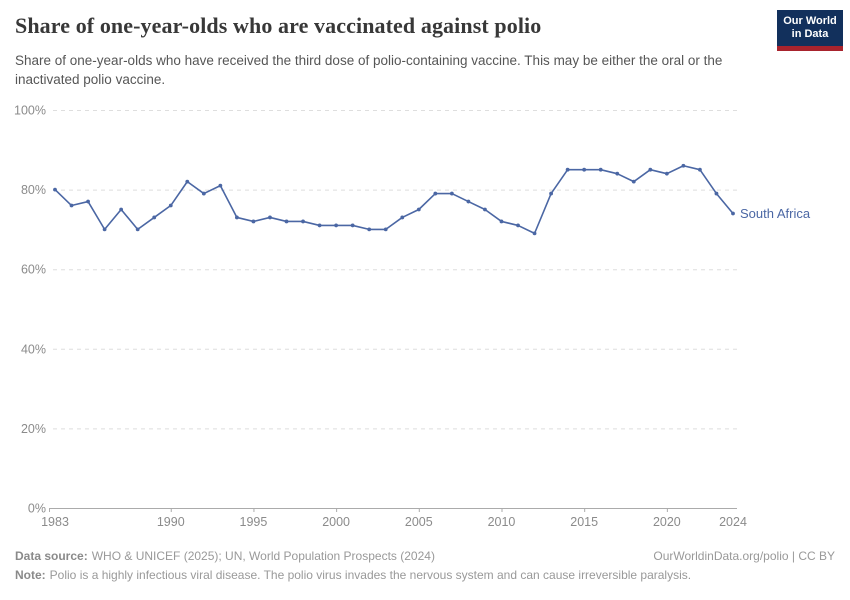  I want to click on owid-logo-line1: Our World, so click(810, 21).